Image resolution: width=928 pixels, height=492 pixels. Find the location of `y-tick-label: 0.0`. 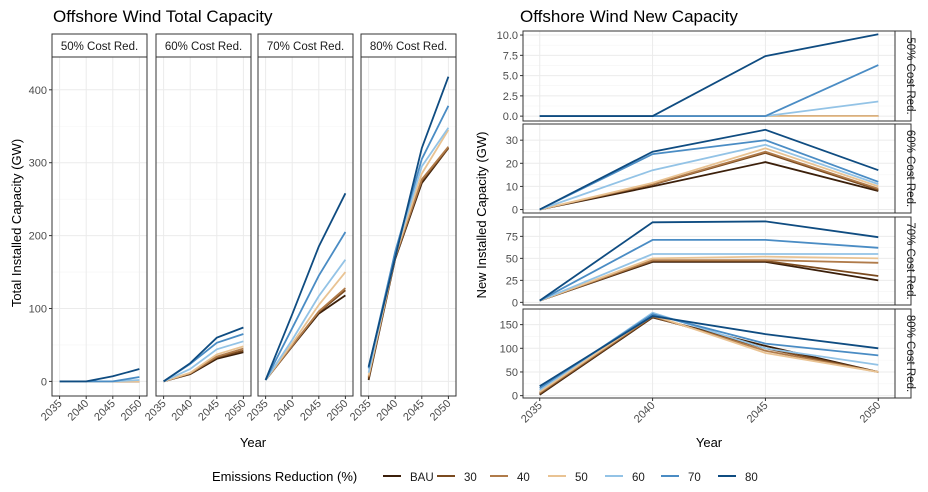

y-tick-label: 0.0 is located at coordinates (510, 117).